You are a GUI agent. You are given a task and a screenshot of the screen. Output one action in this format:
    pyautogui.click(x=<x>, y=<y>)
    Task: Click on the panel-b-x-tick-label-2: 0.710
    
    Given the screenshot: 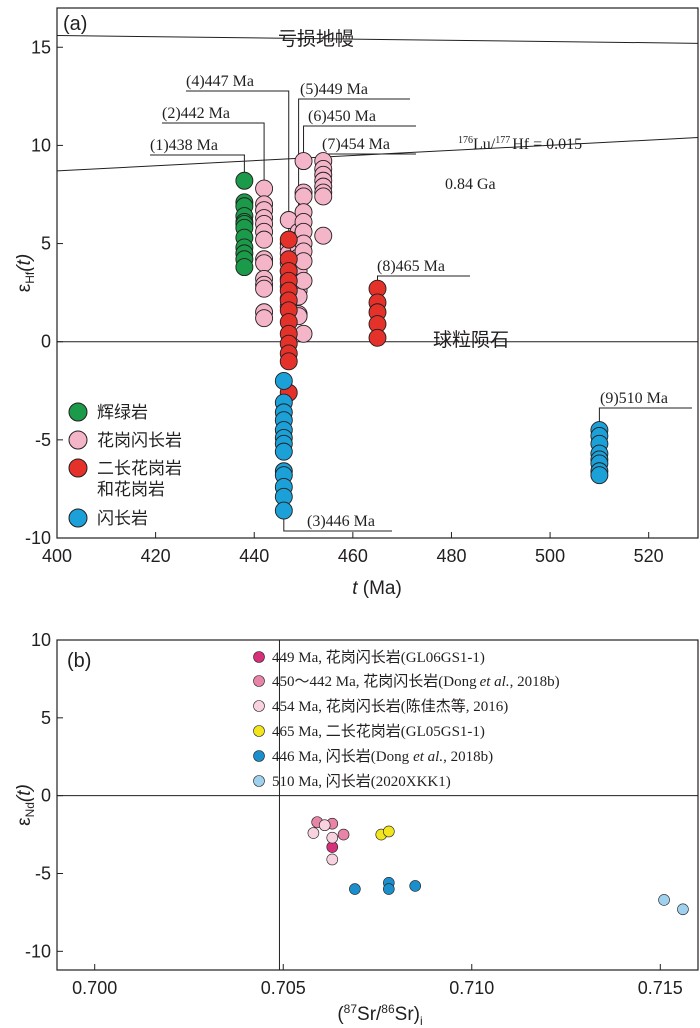 What is the action you would take?
    pyautogui.click(x=471, y=988)
    